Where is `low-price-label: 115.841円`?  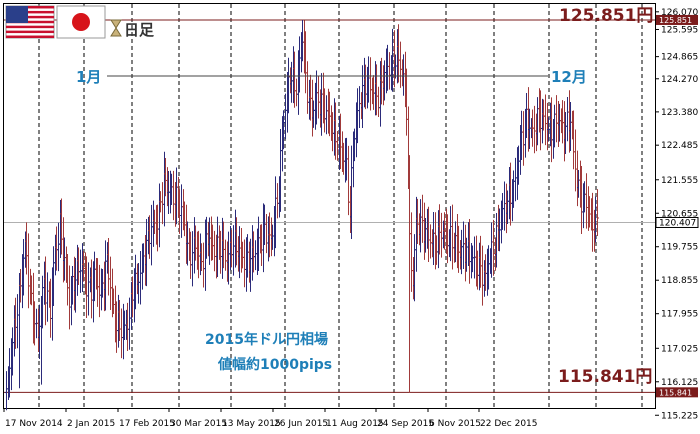 low-price-label: 115.841円 is located at coordinates (605, 377).